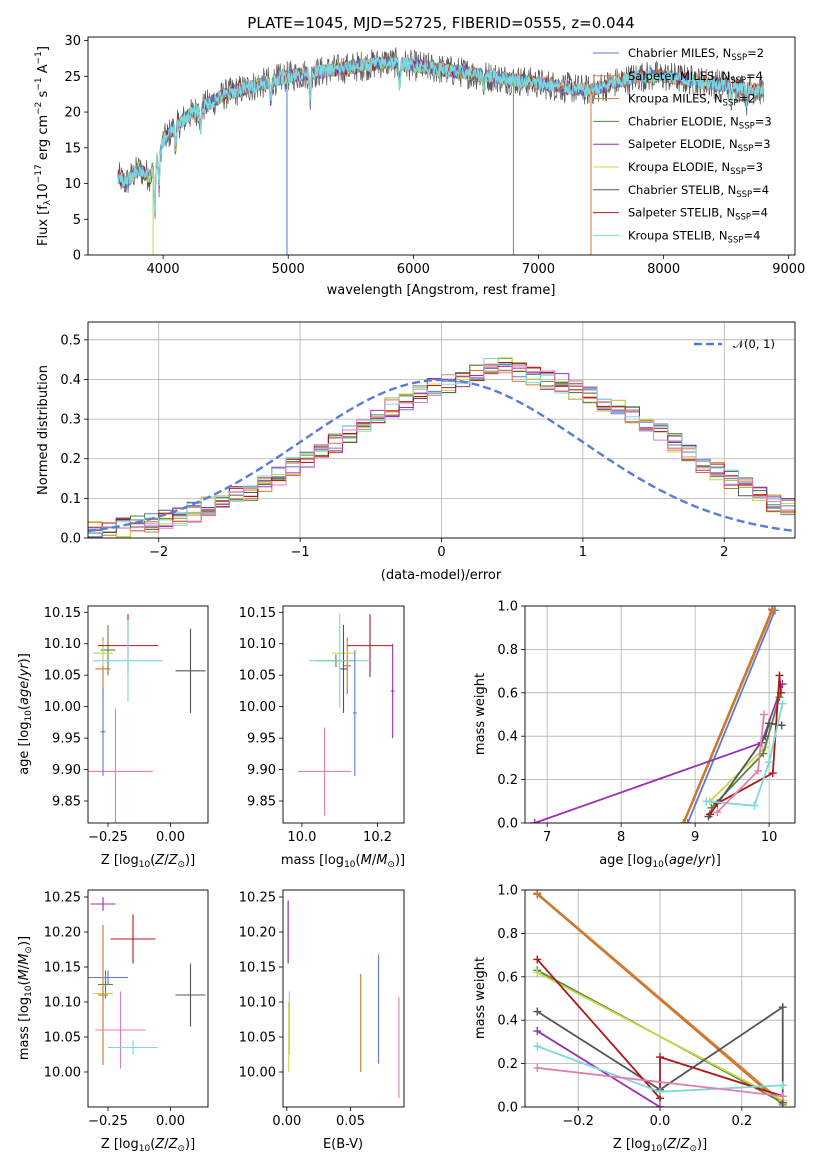 Image resolution: width=819 pixels, height=1170 pixels. What do you see at coordinates (62, 933) in the screenshot?
I see `y-tick-label: 10.20` at bounding box center [62, 933].